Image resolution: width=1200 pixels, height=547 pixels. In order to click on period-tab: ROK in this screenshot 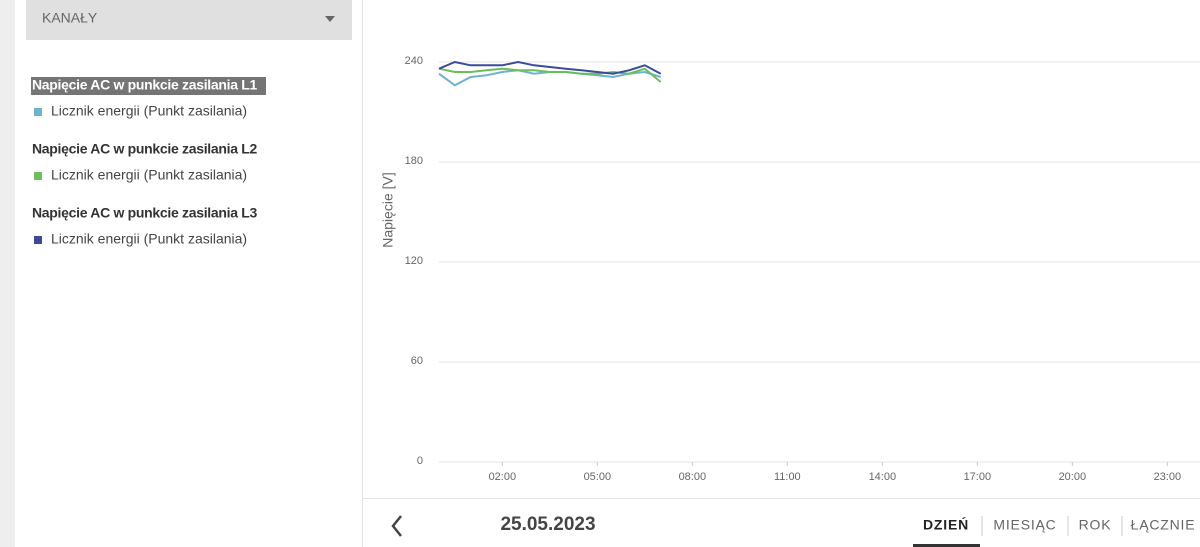, I will do `click(1095, 525)`.